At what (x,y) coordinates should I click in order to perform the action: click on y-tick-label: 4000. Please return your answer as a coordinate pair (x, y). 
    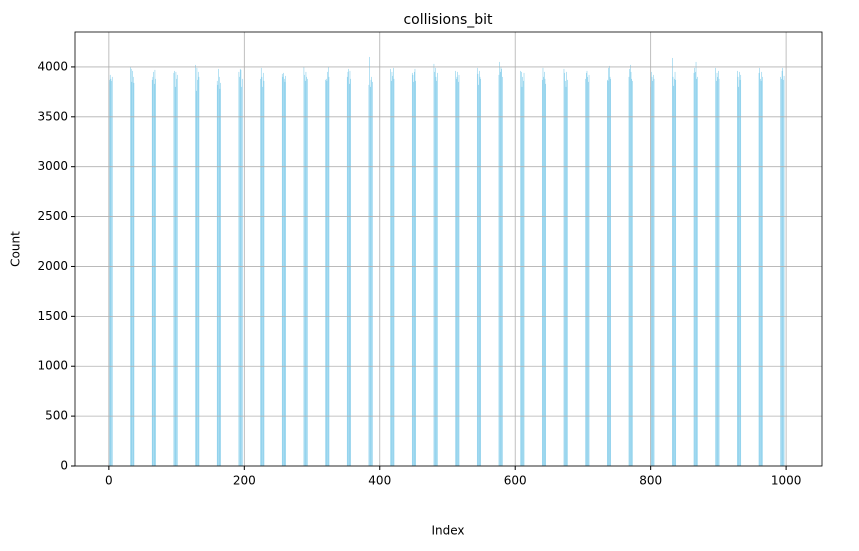
    Looking at the image, I should click on (52, 66).